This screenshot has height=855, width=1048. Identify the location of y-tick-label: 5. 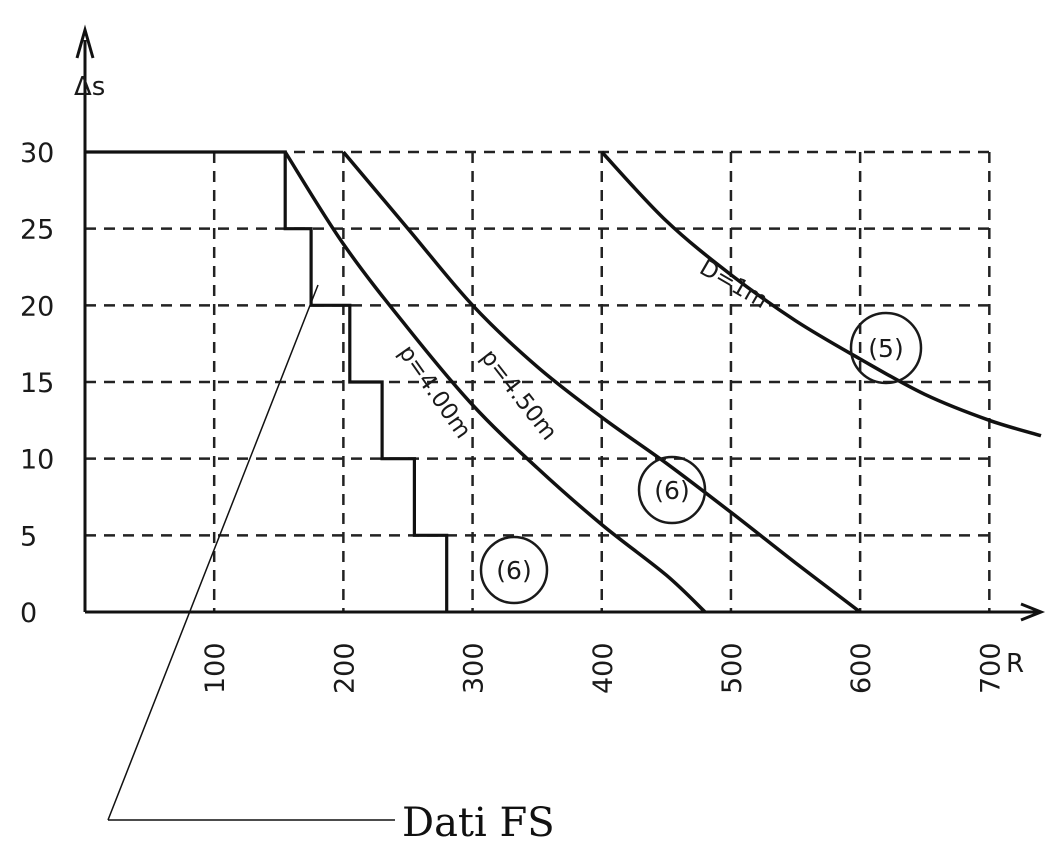
(28, 536).